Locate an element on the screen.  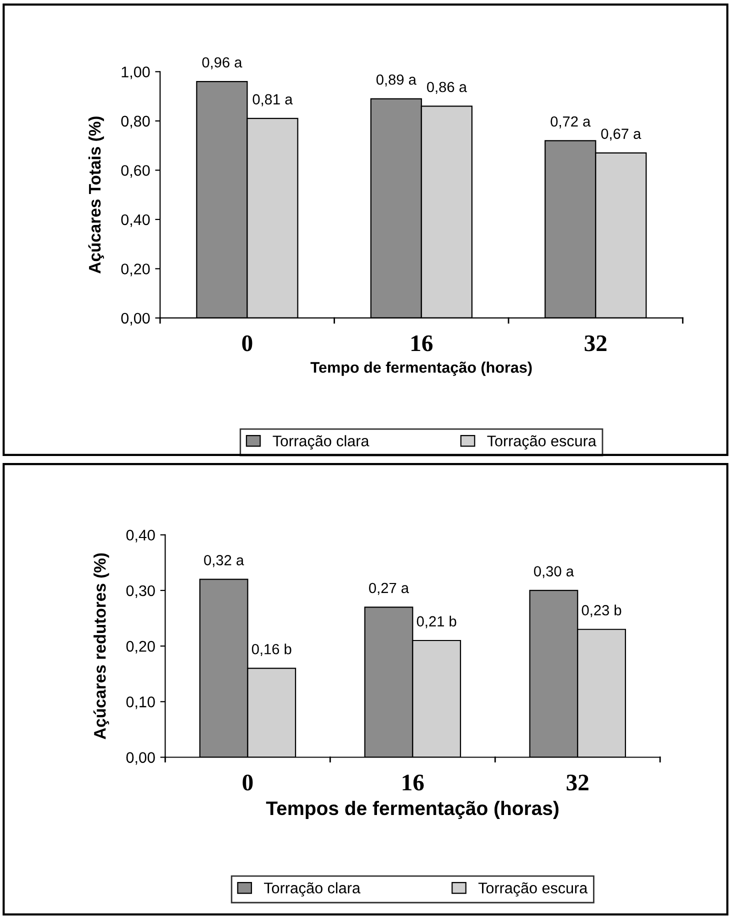
data-label: 0,23 b is located at coordinates (602, 611).